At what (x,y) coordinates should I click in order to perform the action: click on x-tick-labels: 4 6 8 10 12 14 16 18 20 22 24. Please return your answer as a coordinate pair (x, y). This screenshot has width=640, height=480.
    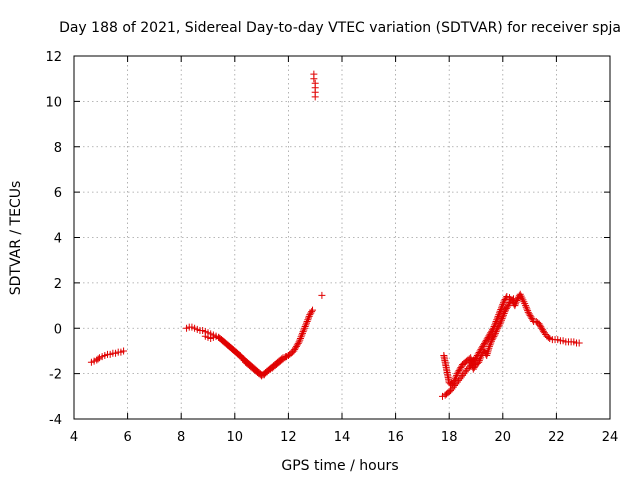
    Looking at the image, I should click on (344, 437).